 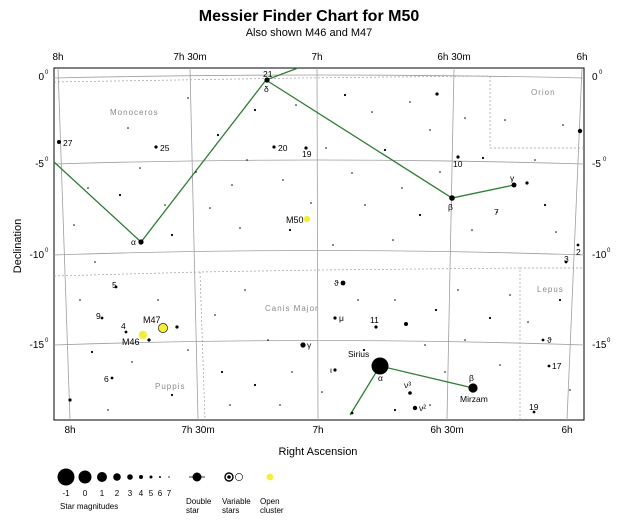 What do you see at coordinates (268, 74) in the screenshot?
I see `star-label: 21` at bounding box center [268, 74].